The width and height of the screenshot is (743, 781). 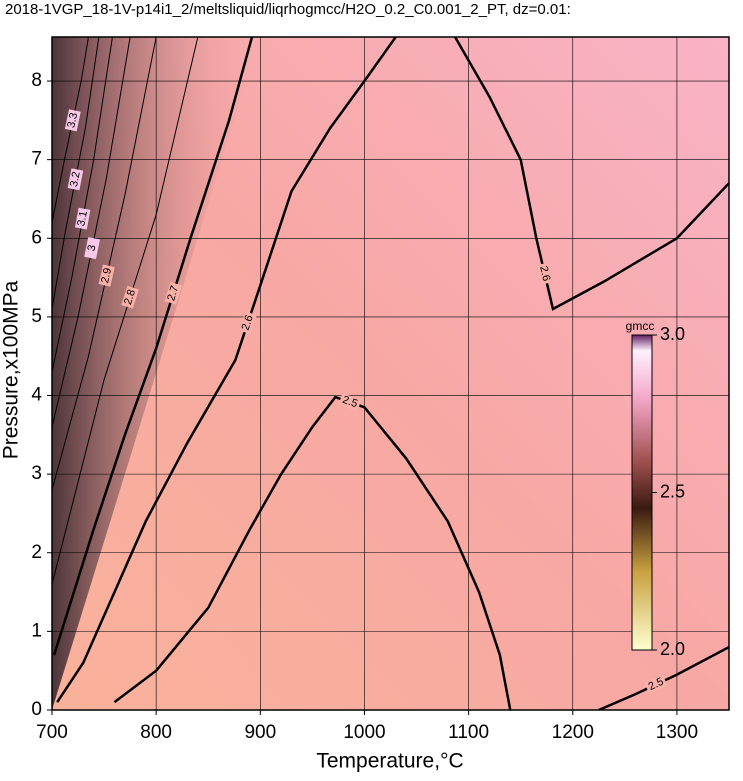 I want to click on colorbar-label: gmcc, so click(x=640, y=326).